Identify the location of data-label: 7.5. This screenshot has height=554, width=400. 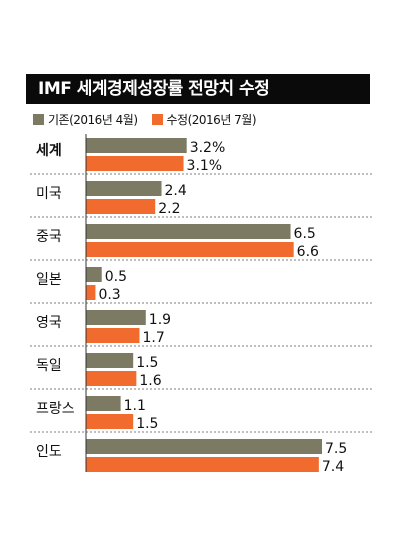
(336, 449).